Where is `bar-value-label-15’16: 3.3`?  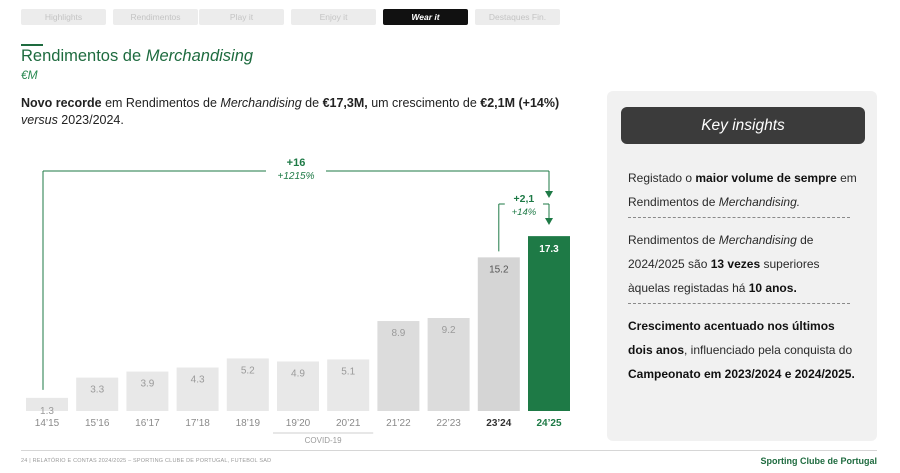 bar-value-label-15’16: 3.3 is located at coordinates (97, 390).